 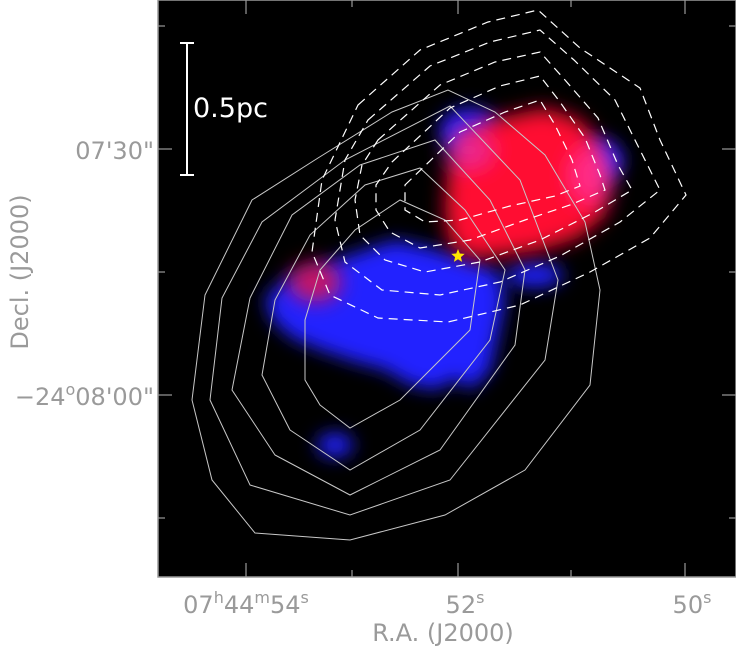 What do you see at coordinates (688, 605) in the screenshot?
I see `x-tick-label-2-part-0: 50` at bounding box center [688, 605].